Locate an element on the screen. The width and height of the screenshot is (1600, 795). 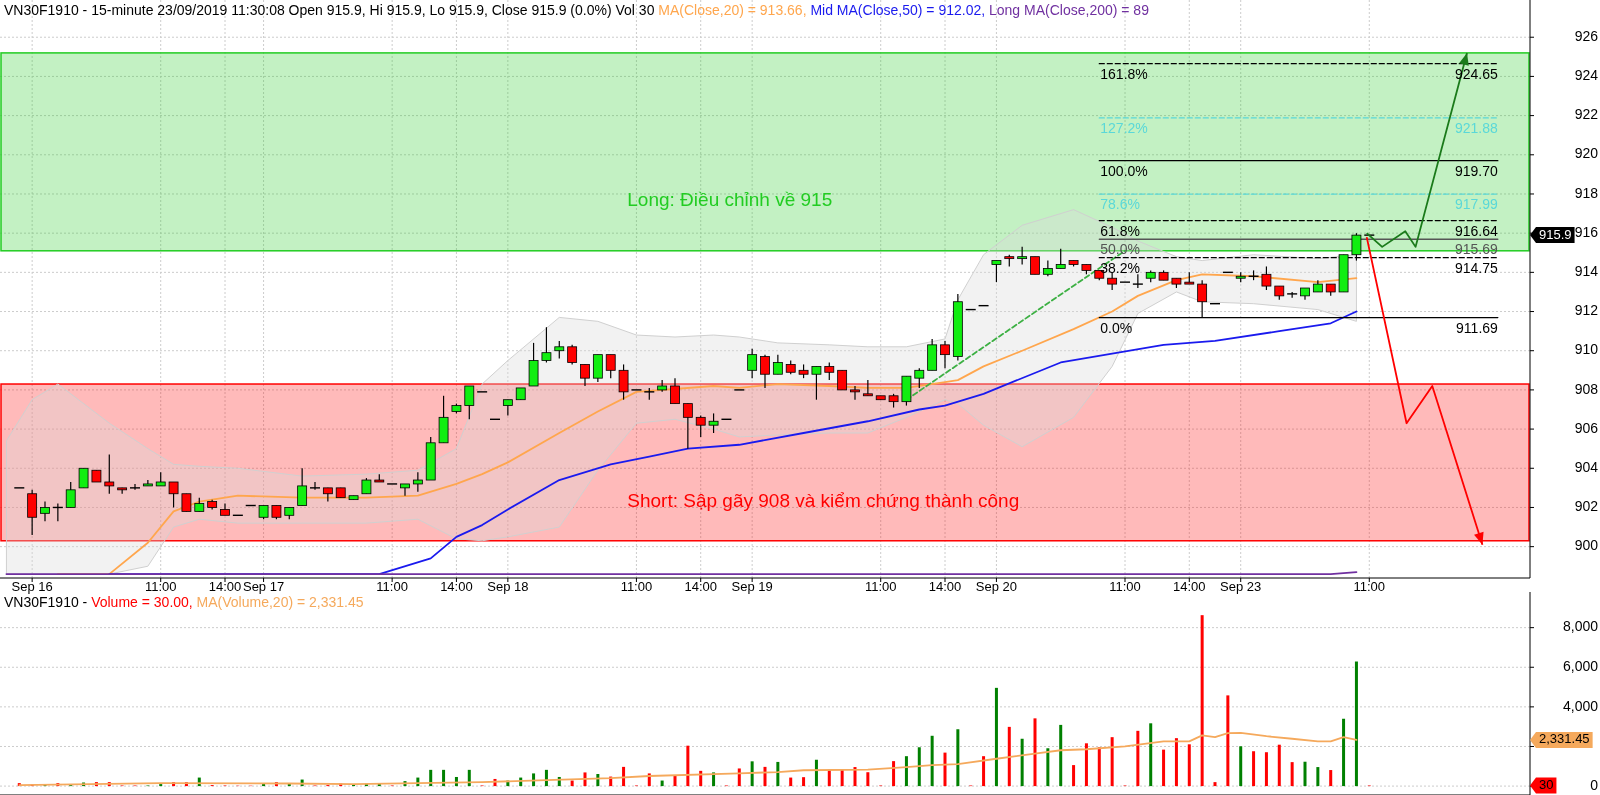
text: Long MA(Close,200) = 89 is located at coordinates (1069, 10).